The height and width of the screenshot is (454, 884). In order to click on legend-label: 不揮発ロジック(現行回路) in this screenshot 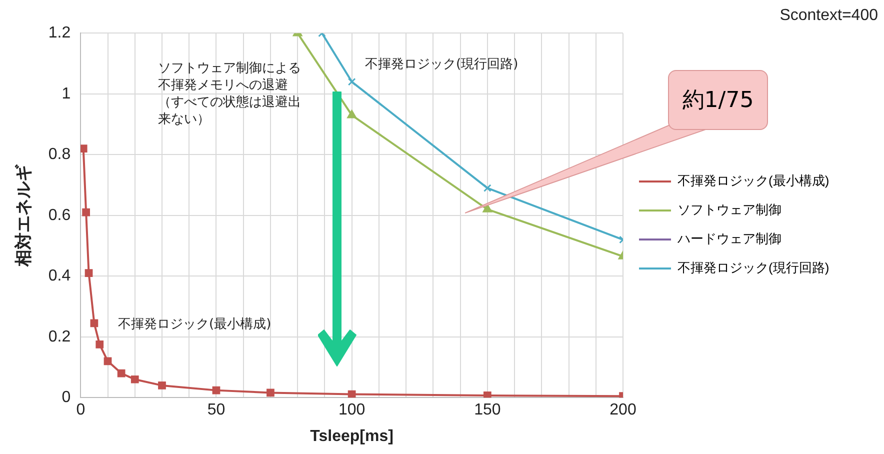, I will do `click(754, 268)`.